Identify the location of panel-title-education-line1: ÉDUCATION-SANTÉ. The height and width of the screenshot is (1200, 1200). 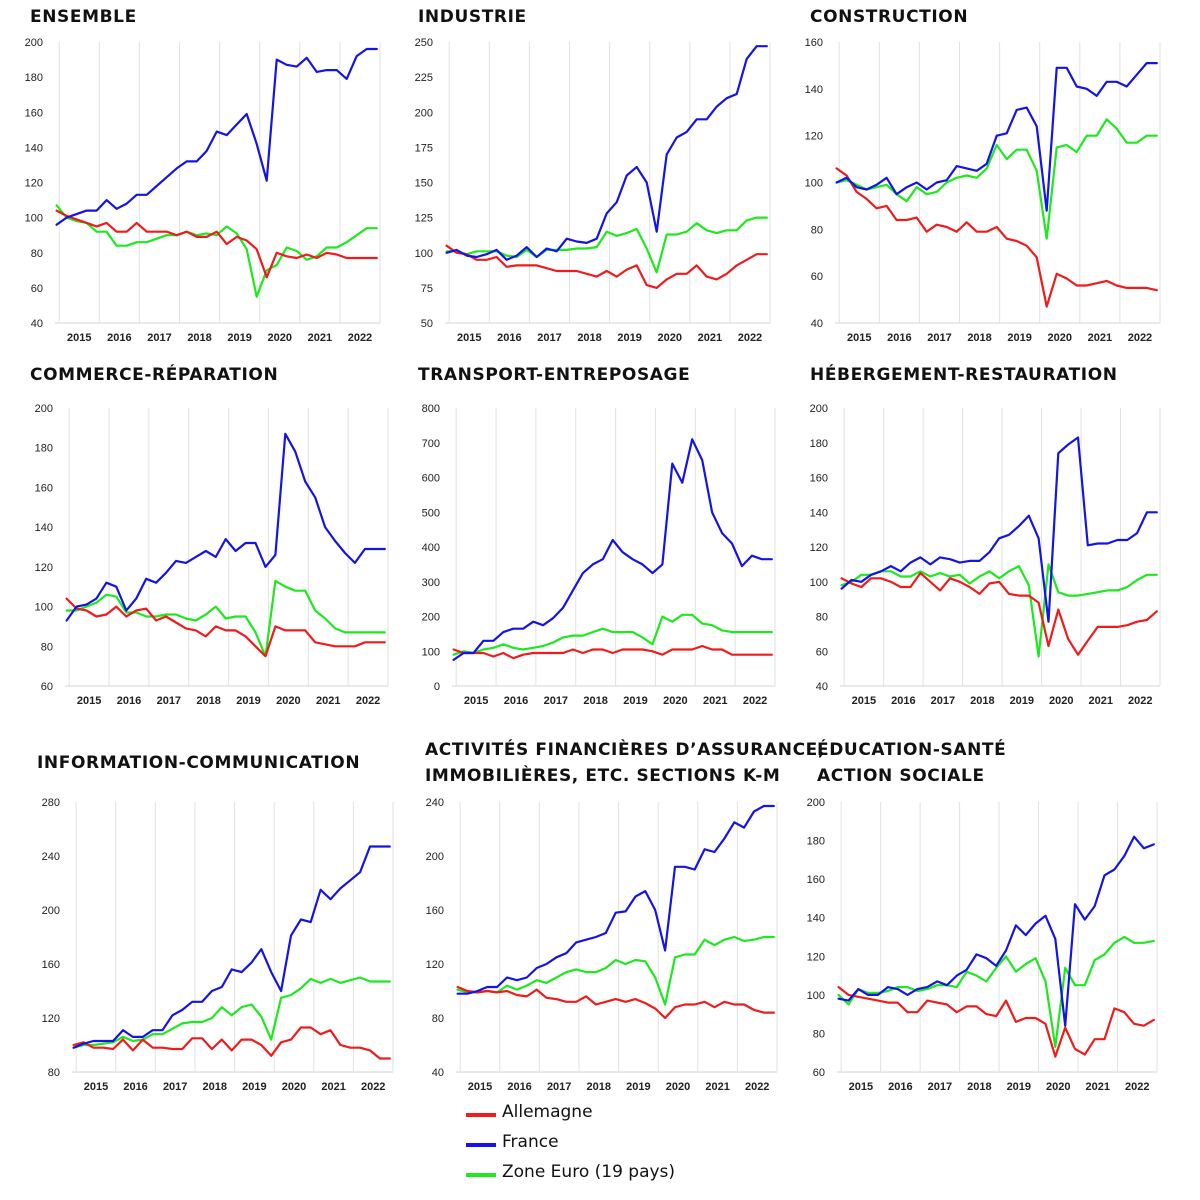
(912, 750).